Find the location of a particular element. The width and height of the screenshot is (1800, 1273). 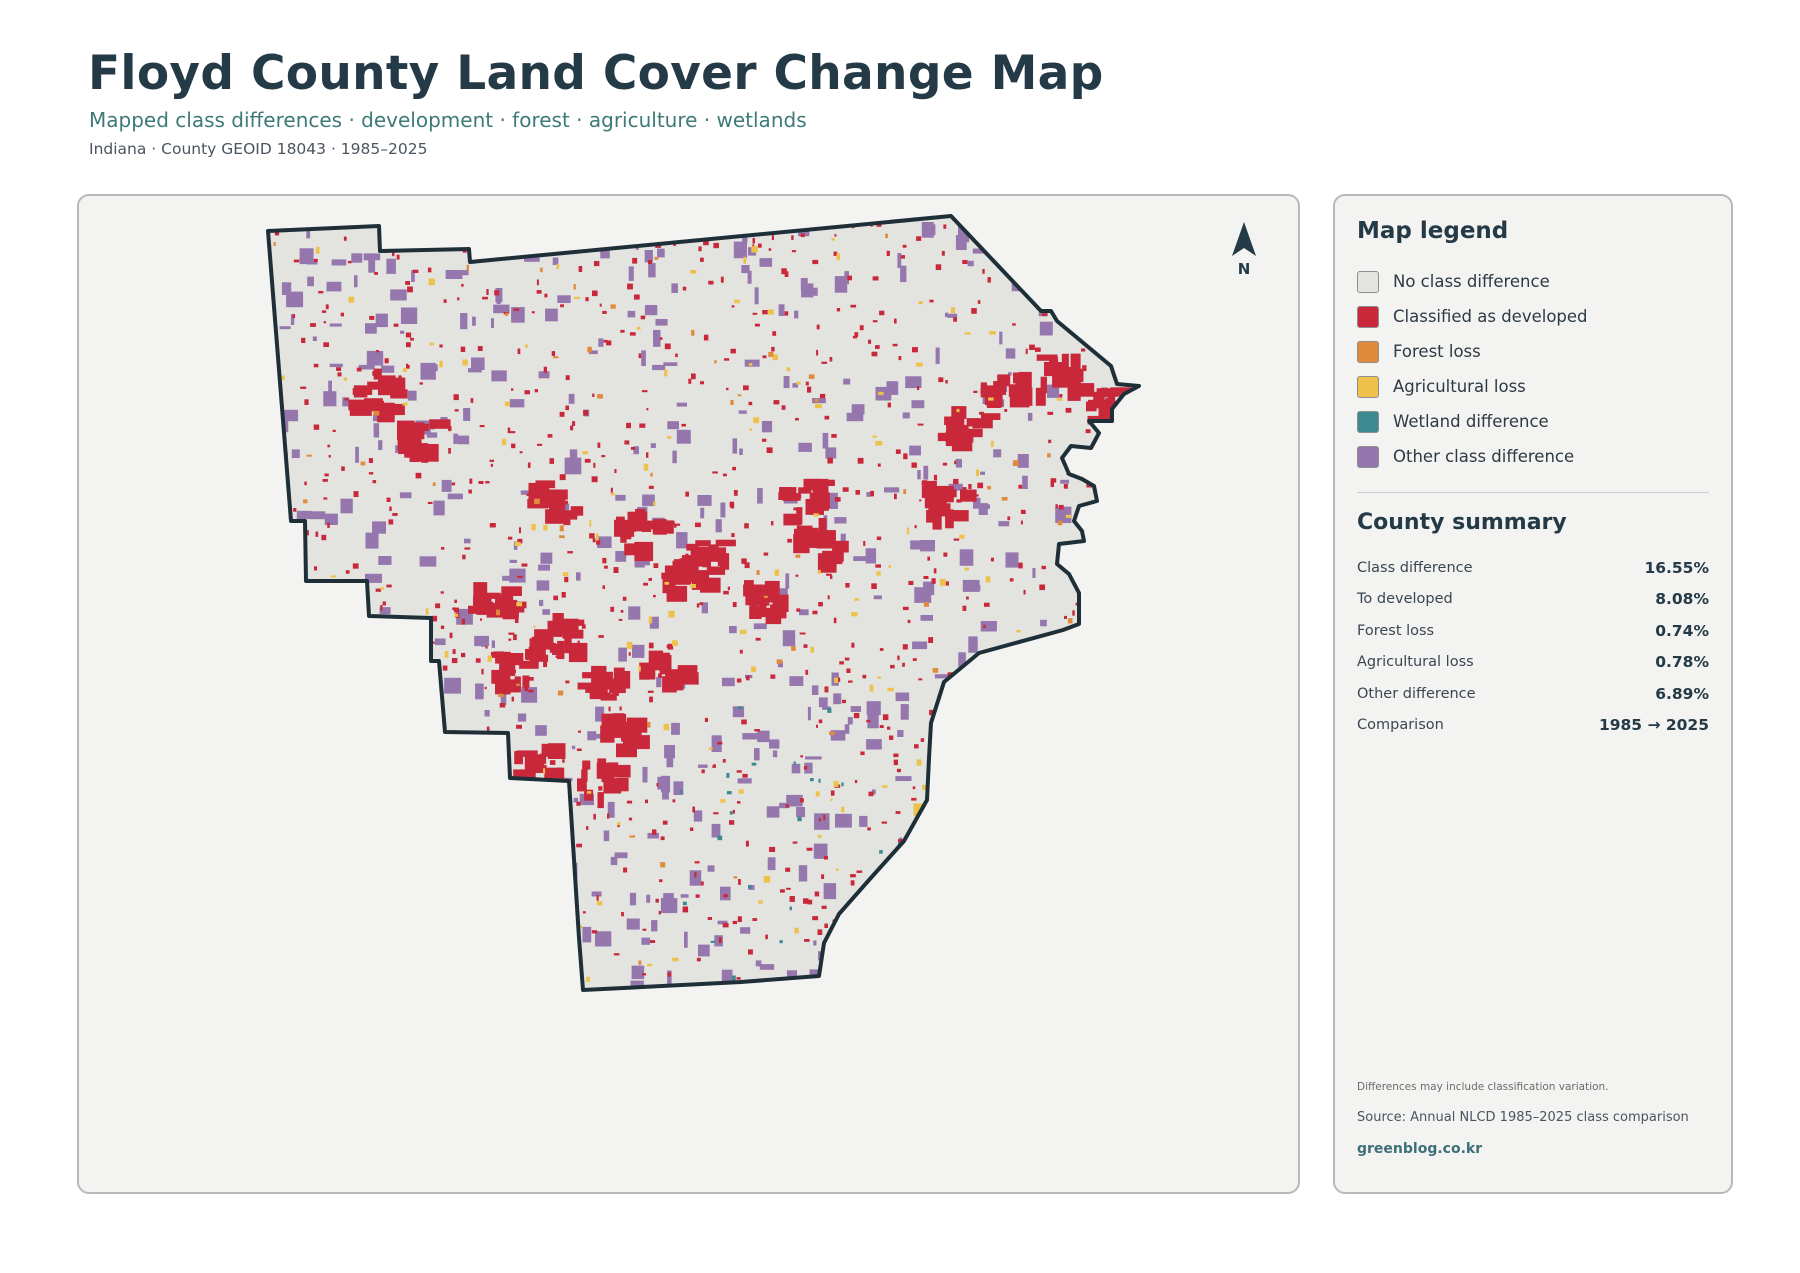

legend-item: Forest loss is located at coordinates (1472, 351).